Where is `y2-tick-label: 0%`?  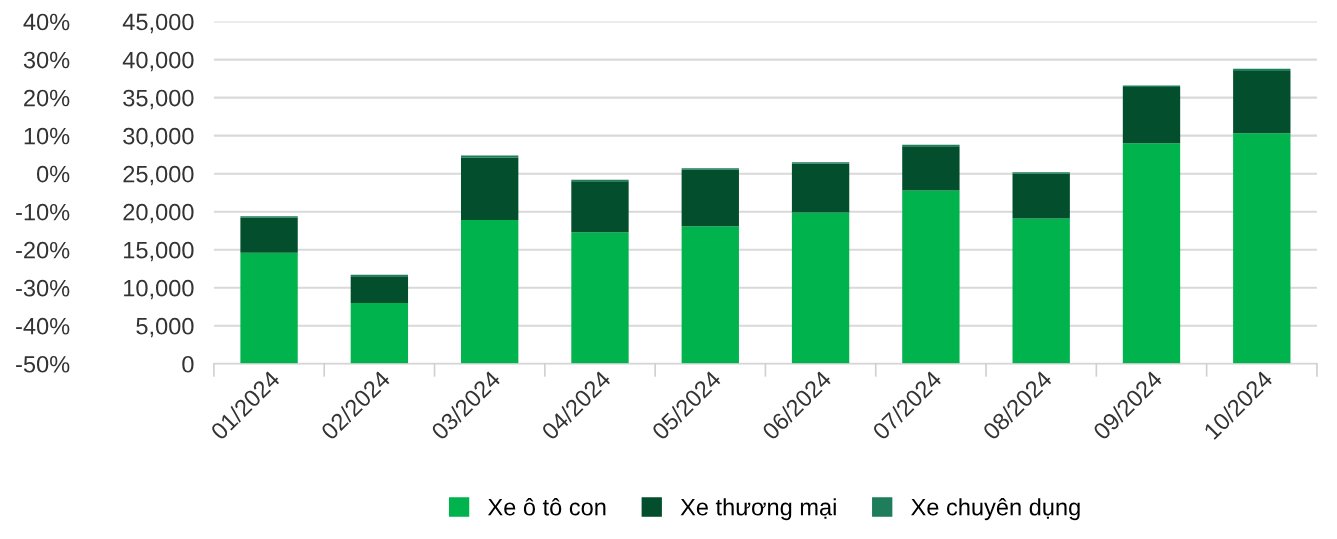
y2-tick-label: 0% is located at coordinates (53, 174).